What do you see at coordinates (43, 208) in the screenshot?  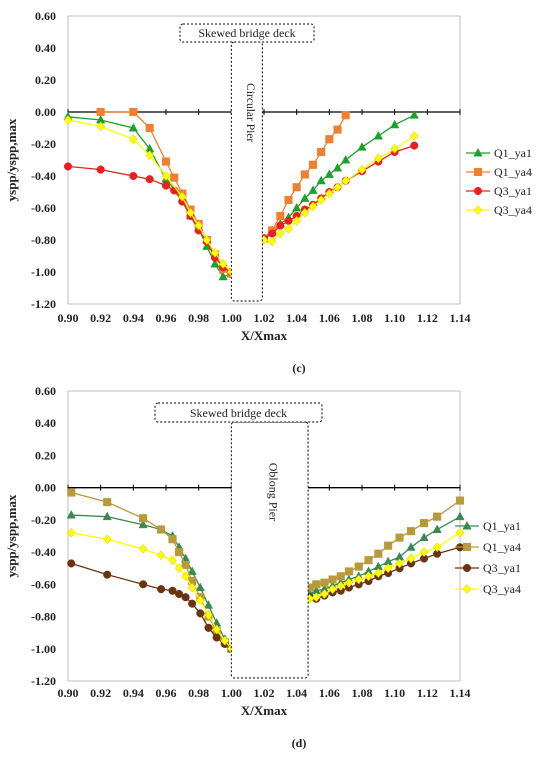 I see `y-tick-label: -0.60` at bounding box center [43, 208].